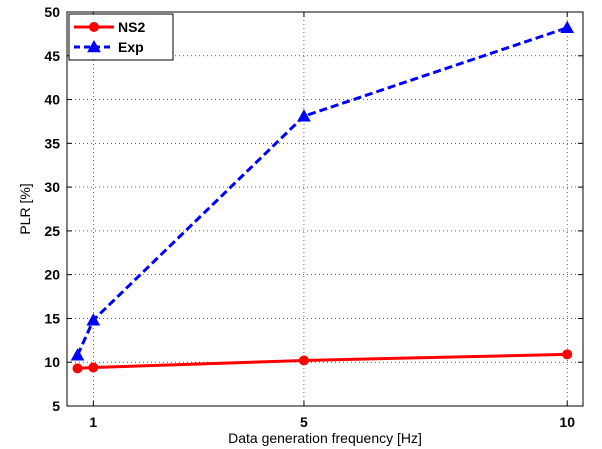 Image resolution: width=602 pixels, height=449 pixels. Describe the element at coordinates (94, 27) in the screenshot. I see `legend-marker-ns2` at that location.